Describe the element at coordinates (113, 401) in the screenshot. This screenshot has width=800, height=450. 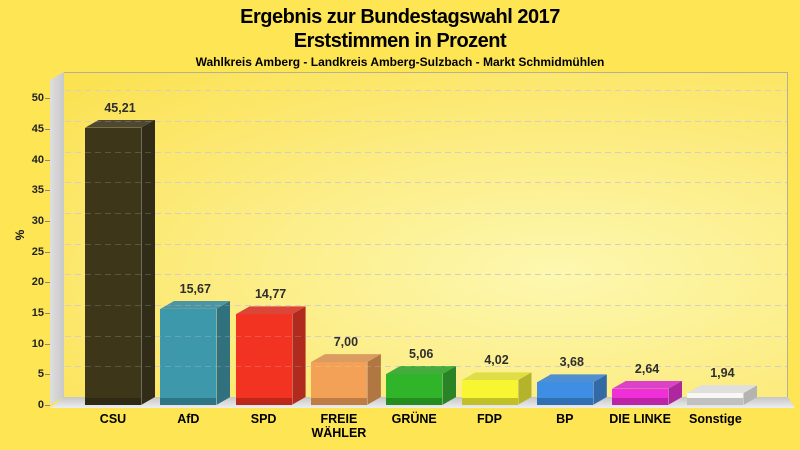
I see `bar-floor-shadow-csu` at that location.